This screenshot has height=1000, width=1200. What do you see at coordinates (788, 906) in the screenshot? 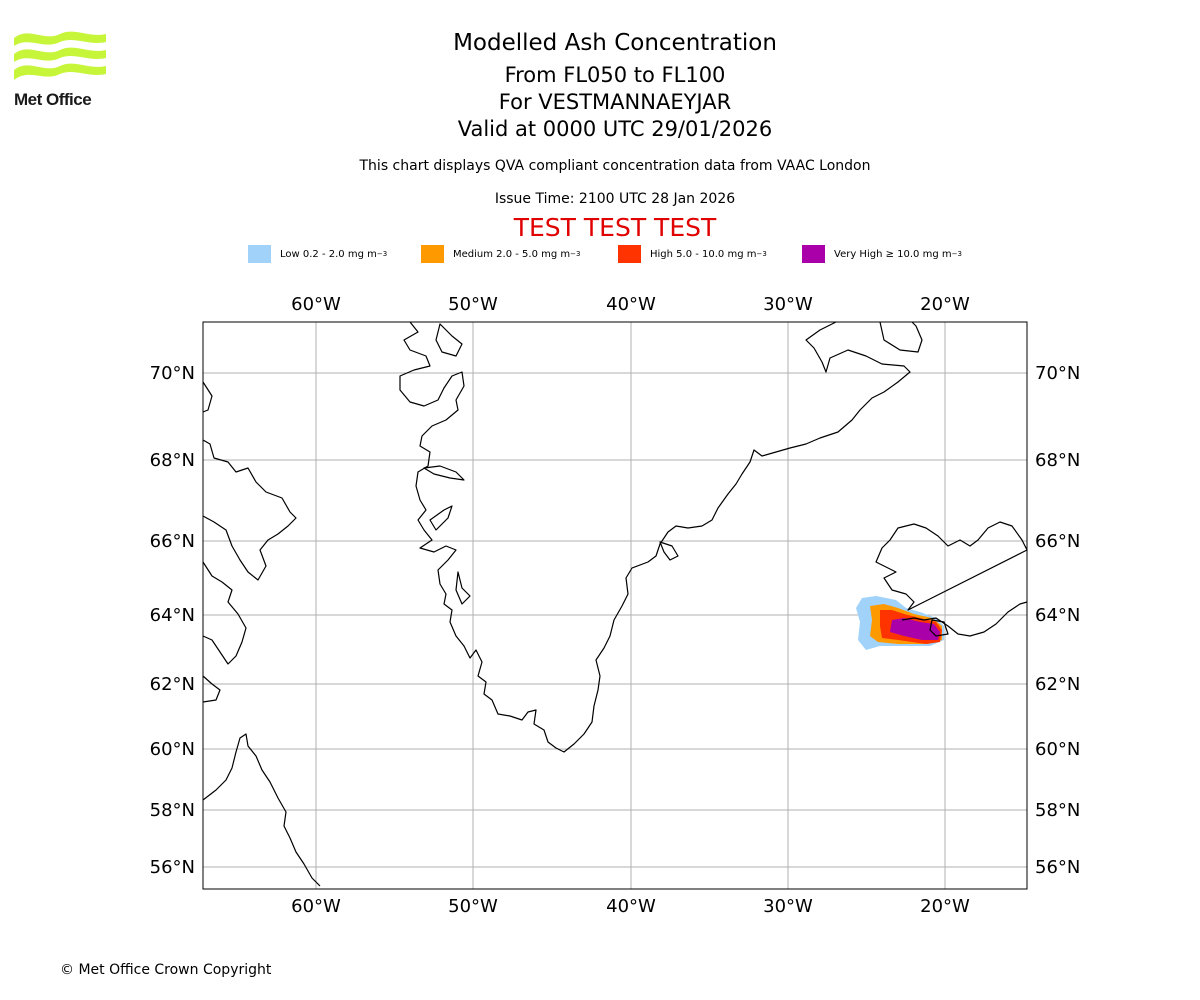
I see `lon-label-bottom-30w: 30°W` at bounding box center [788, 906].